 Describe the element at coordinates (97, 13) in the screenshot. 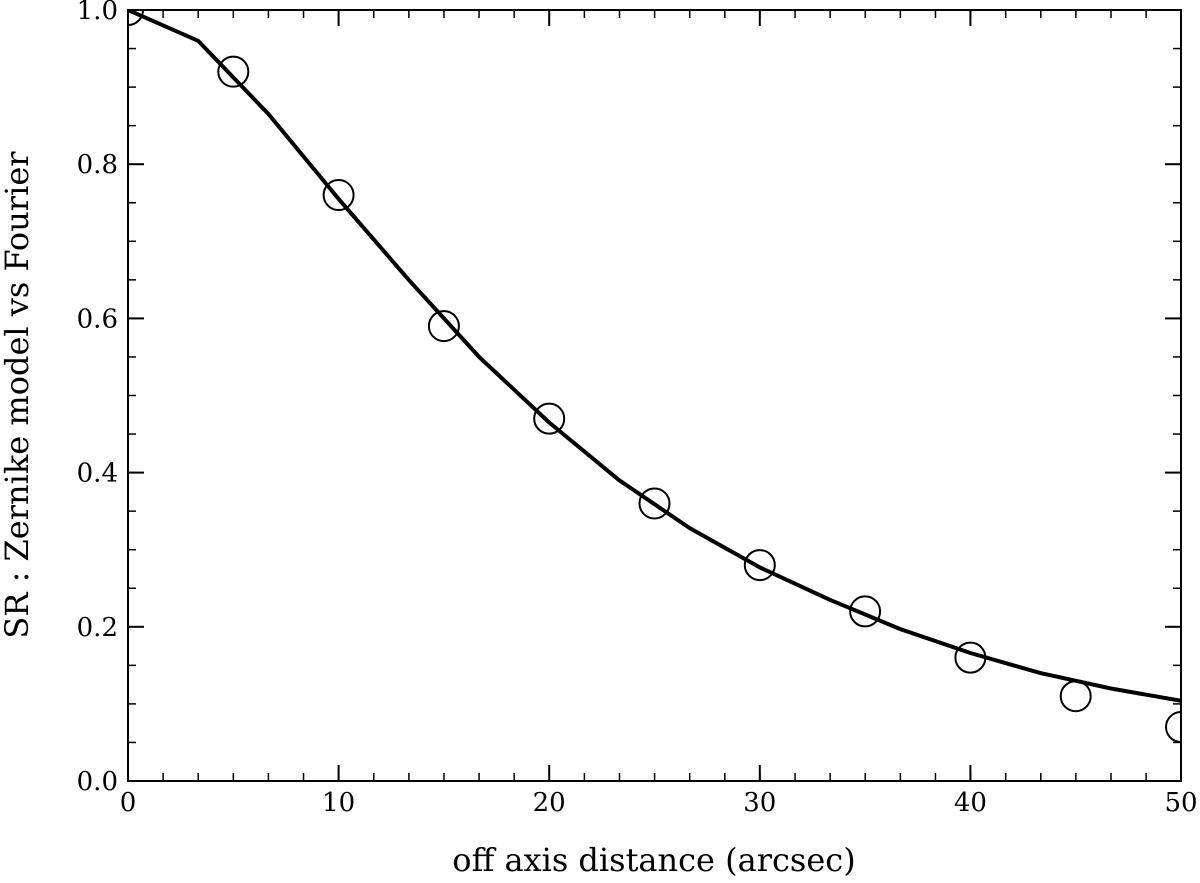

I see `y-tick-label: 1.0` at that location.